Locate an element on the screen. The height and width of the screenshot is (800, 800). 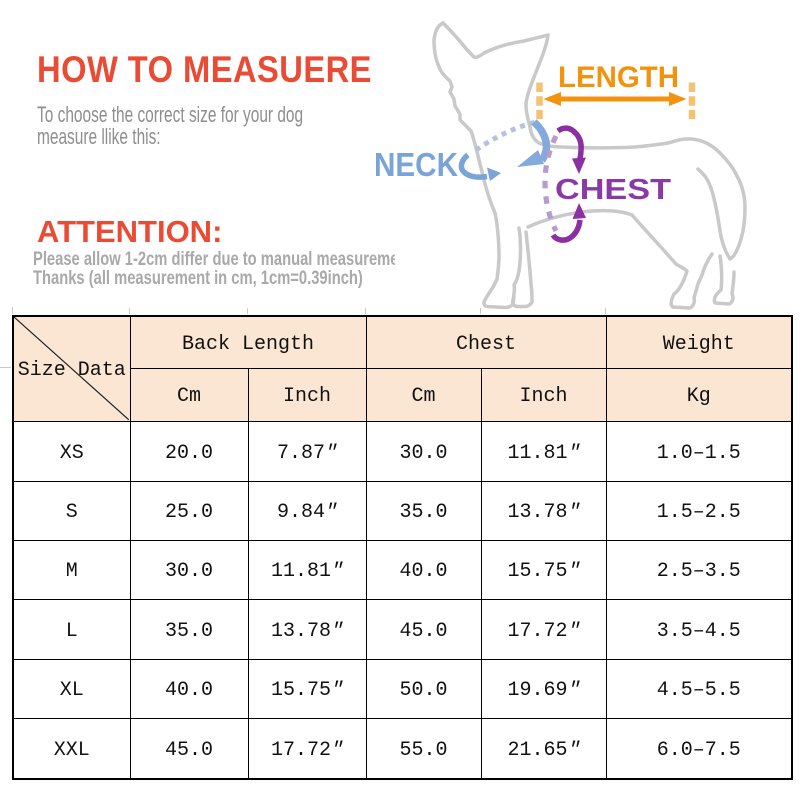
svg-text: NECK is located at coordinates (416, 164).